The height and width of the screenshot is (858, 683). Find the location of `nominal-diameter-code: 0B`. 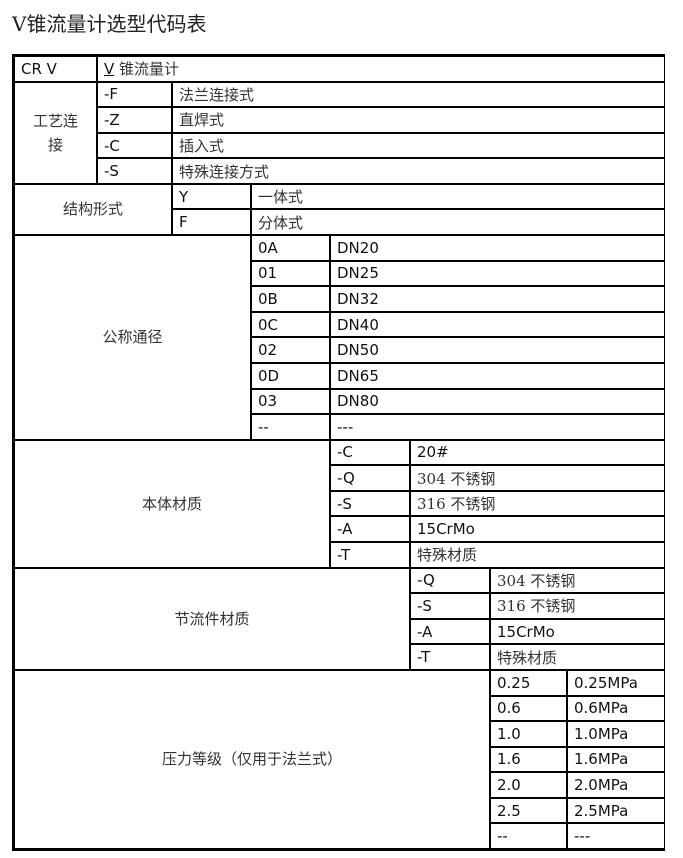

nominal-diameter-code: 0B is located at coordinates (290, 299).